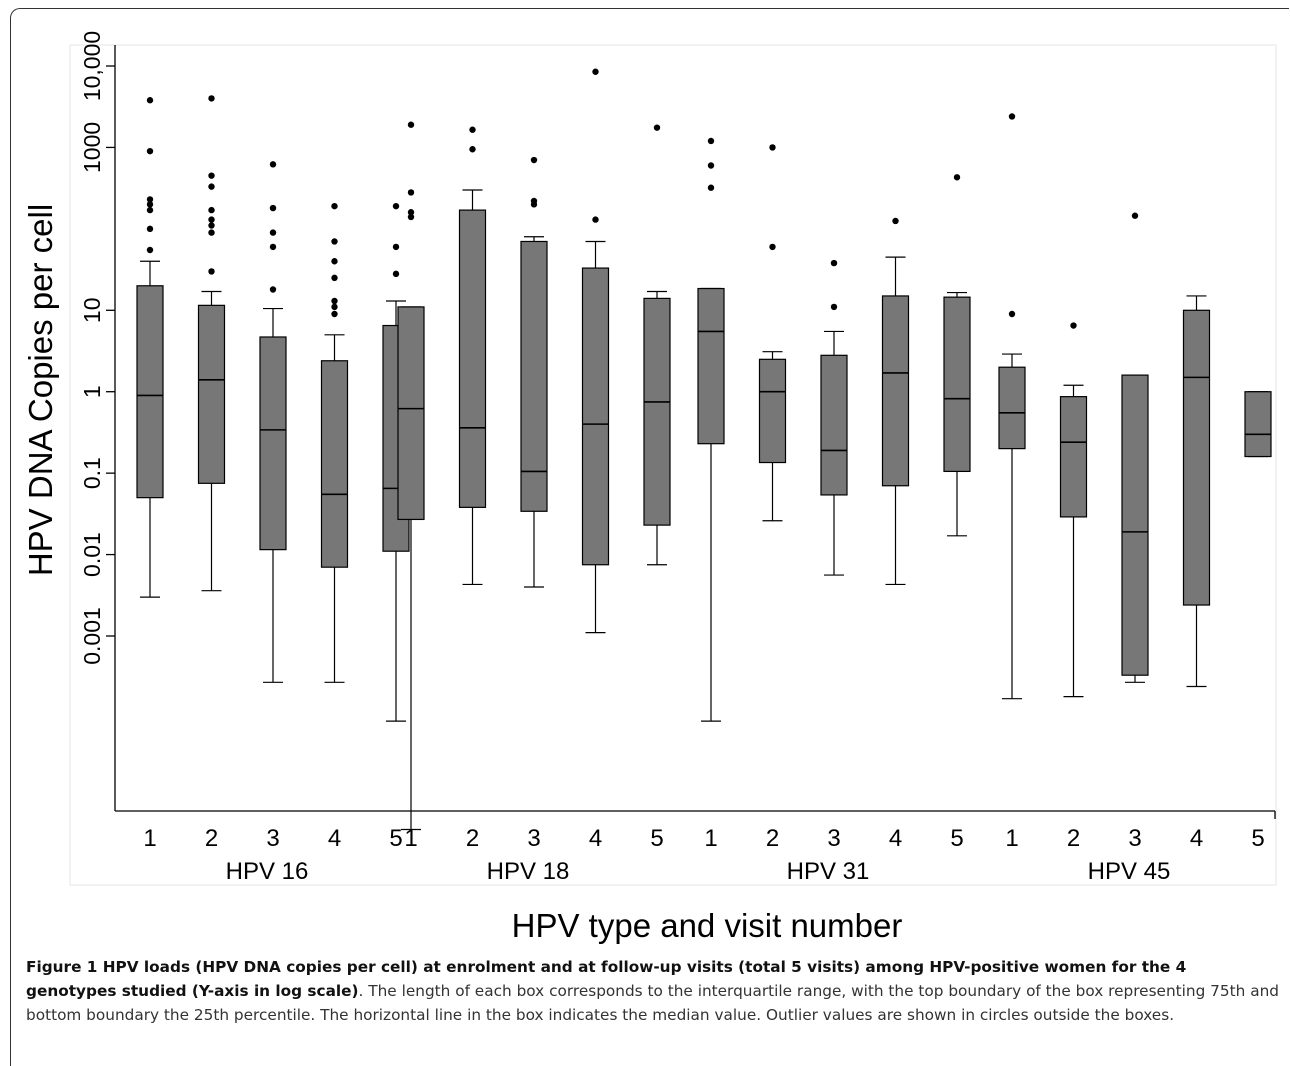  I want to click on y-tick-label: 1, so click(92, 391).